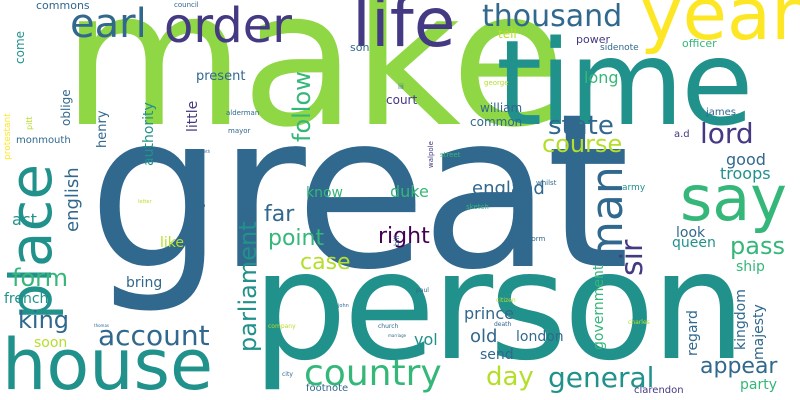 This screenshot has width=800, height=400. Describe the element at coordinates (619, 48) in the screenshot. I see `word-sidenote: sidenote` at that location.